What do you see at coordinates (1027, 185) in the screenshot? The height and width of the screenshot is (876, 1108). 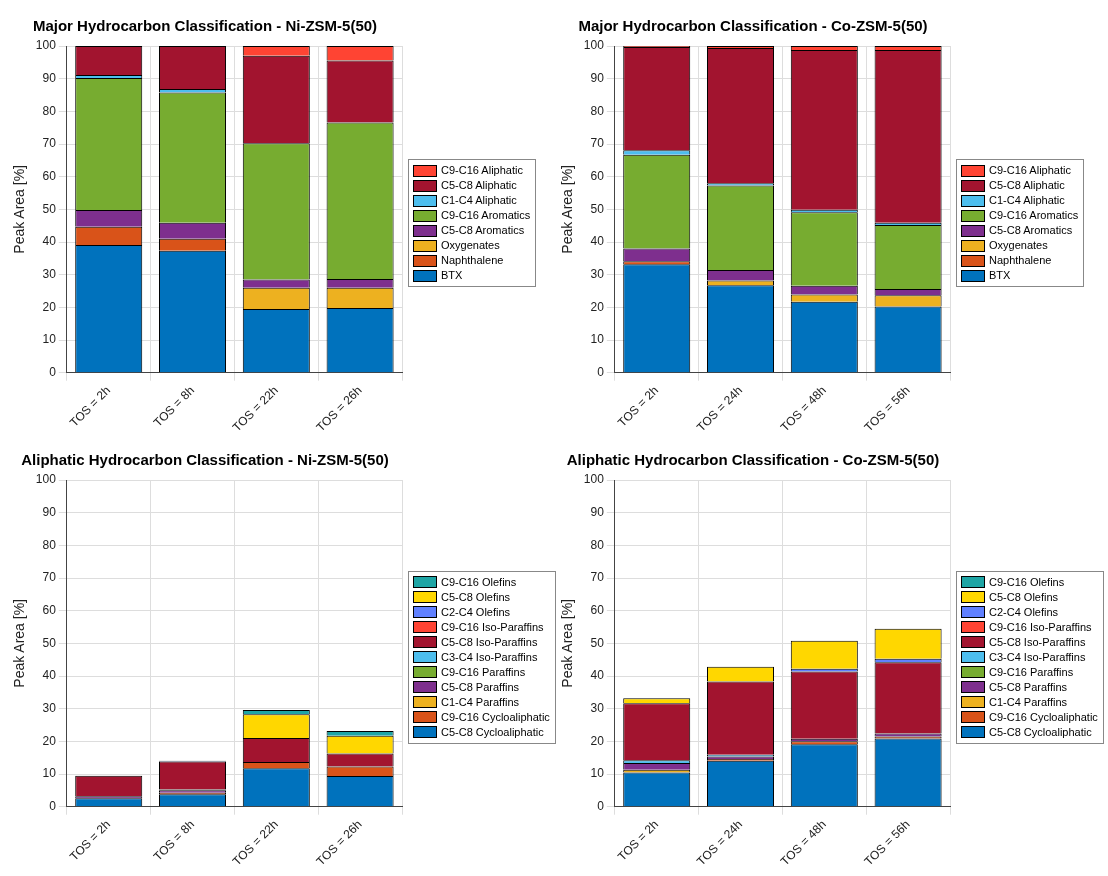 I see `legend-label: C5-C8 Aliphatic` at bounding box center [1027, 185].